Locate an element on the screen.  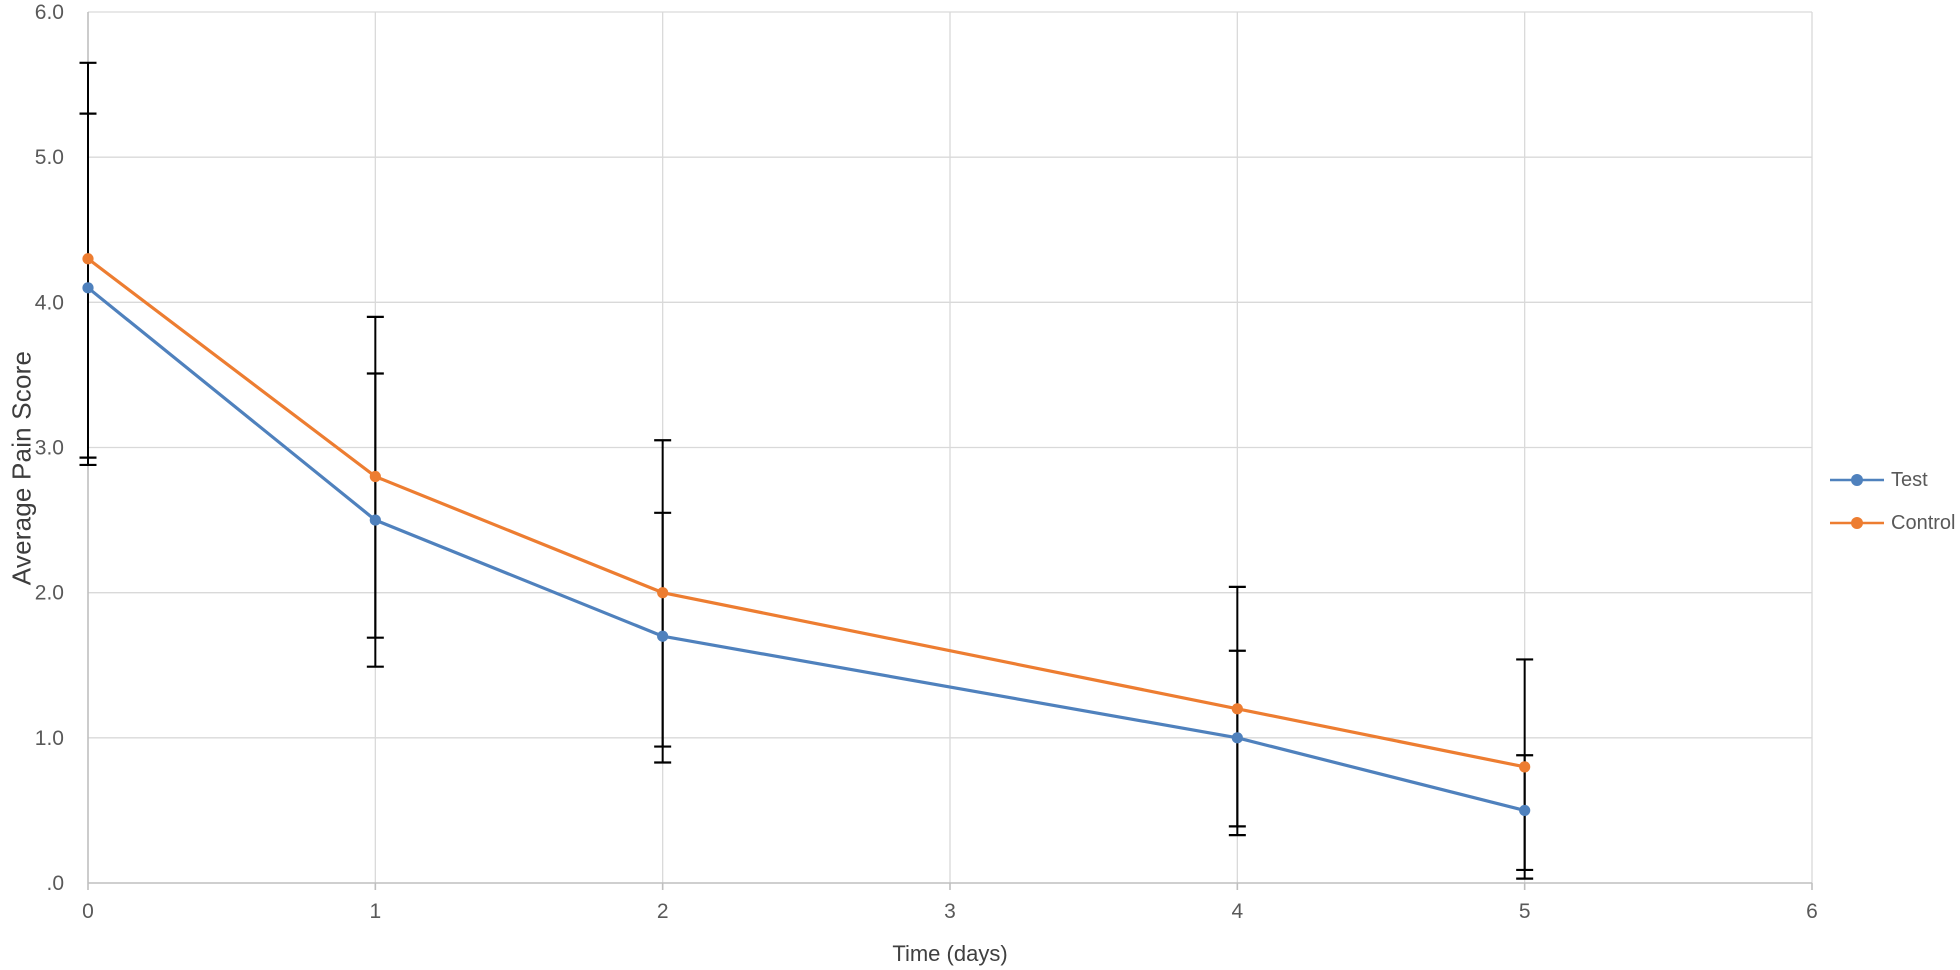
x-axis-title: Time (days) is located at coordinates (950, 953).